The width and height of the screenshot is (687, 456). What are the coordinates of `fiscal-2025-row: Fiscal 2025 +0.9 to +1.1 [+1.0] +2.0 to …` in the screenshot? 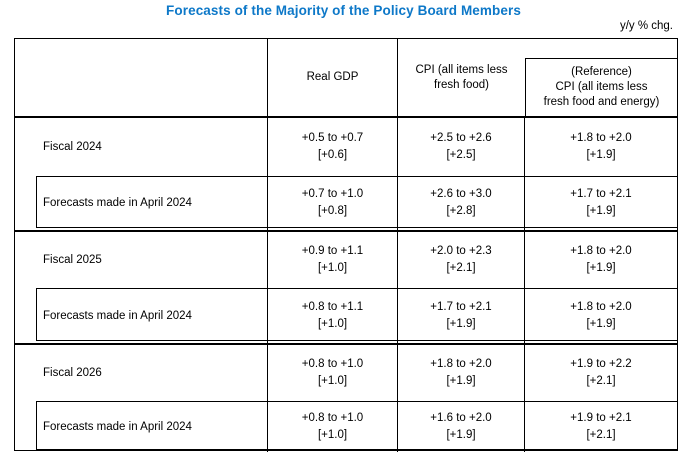 It's located at (346, 260).